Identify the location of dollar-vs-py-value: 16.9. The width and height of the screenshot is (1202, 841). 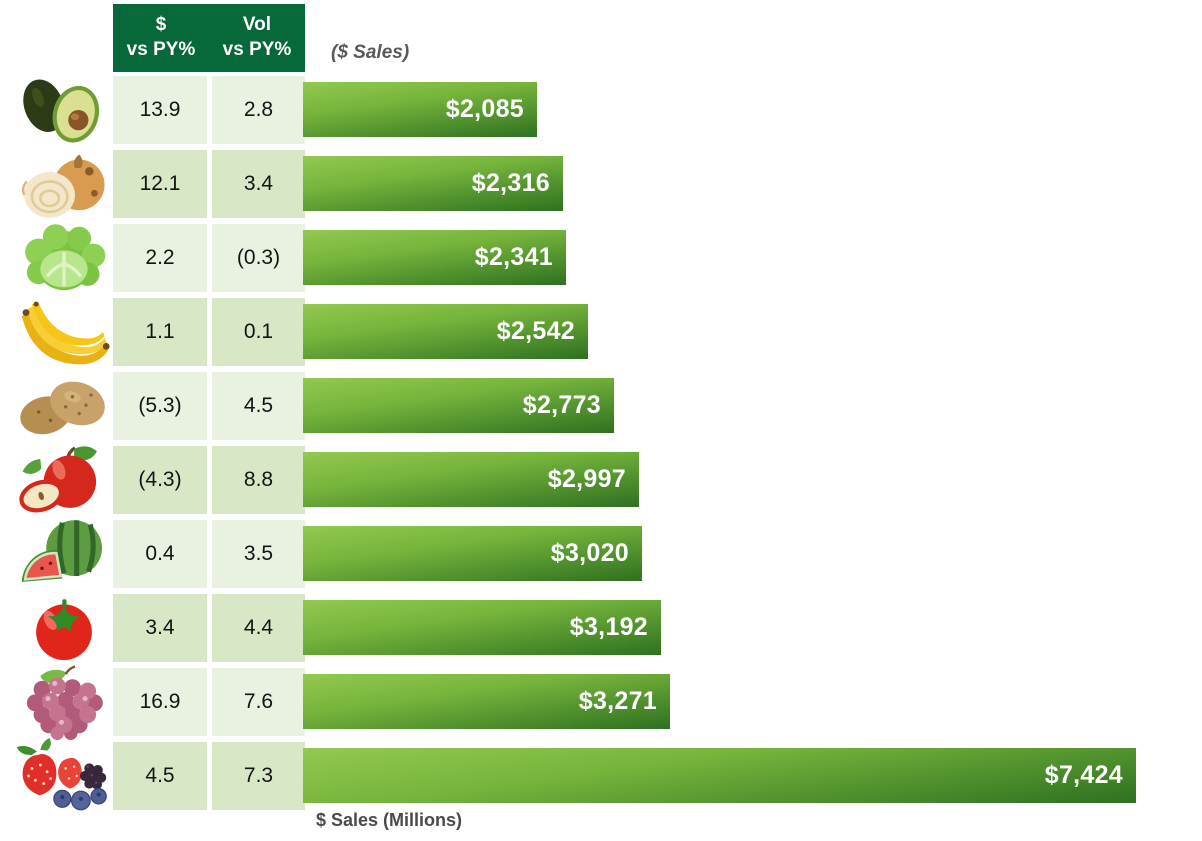
(160, 702).